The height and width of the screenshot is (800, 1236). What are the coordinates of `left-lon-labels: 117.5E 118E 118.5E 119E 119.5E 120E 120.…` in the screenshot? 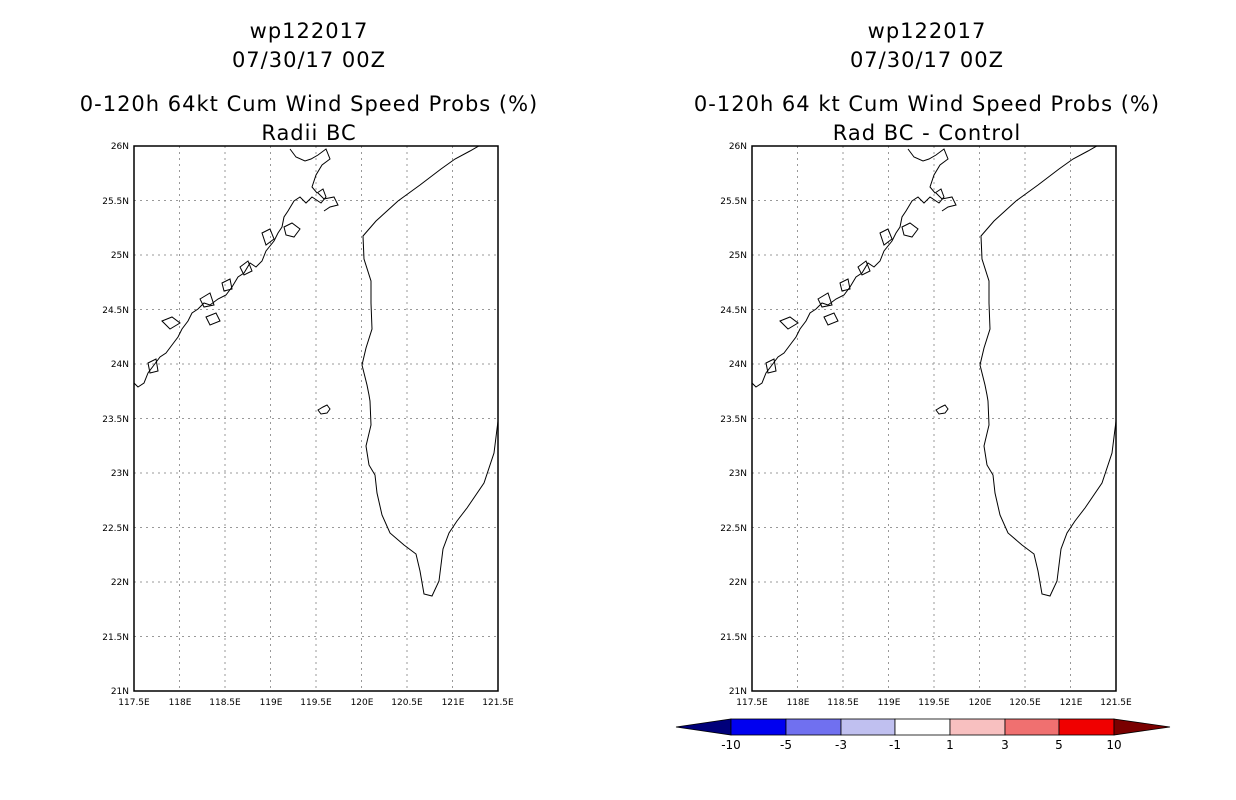 It's located at (316, 703).